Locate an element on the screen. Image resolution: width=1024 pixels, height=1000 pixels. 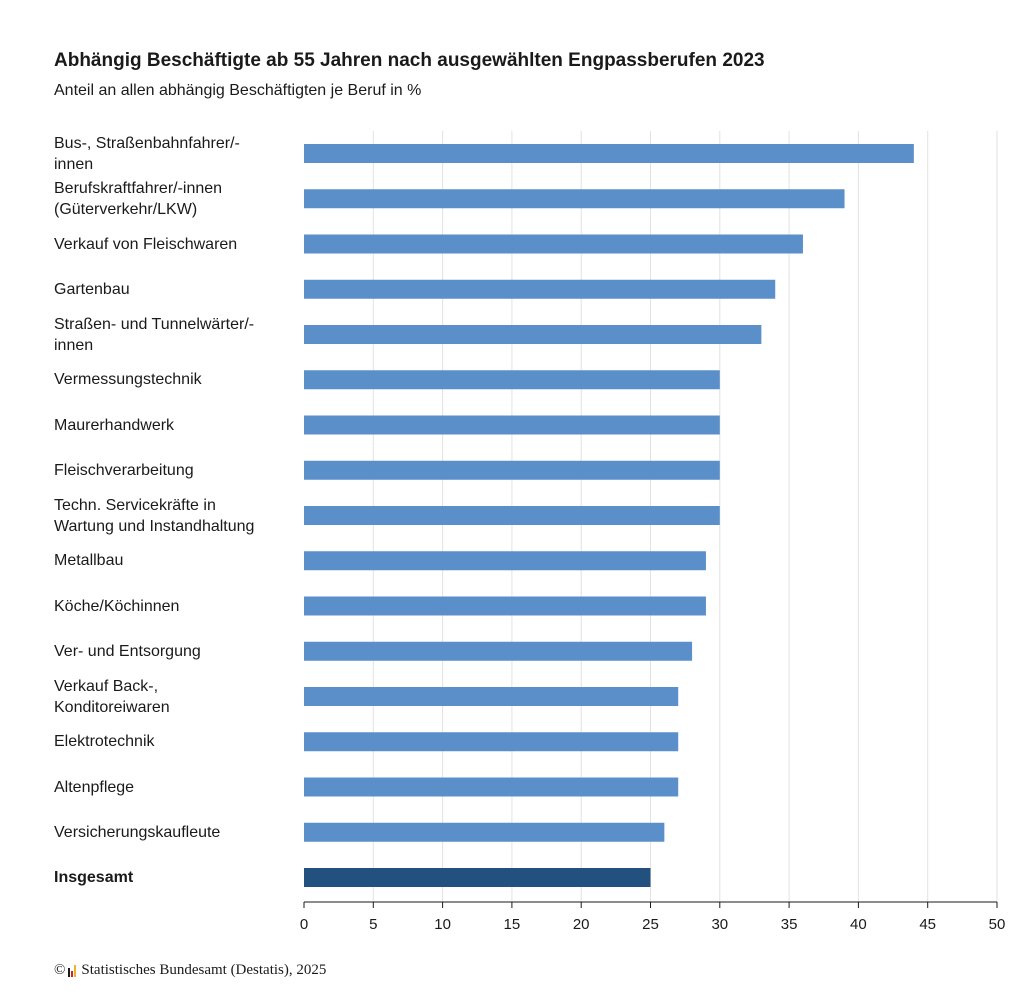
source-text: Statistisches Bundesamt (Destatis), 2025 is located at coordinates (204, 970).